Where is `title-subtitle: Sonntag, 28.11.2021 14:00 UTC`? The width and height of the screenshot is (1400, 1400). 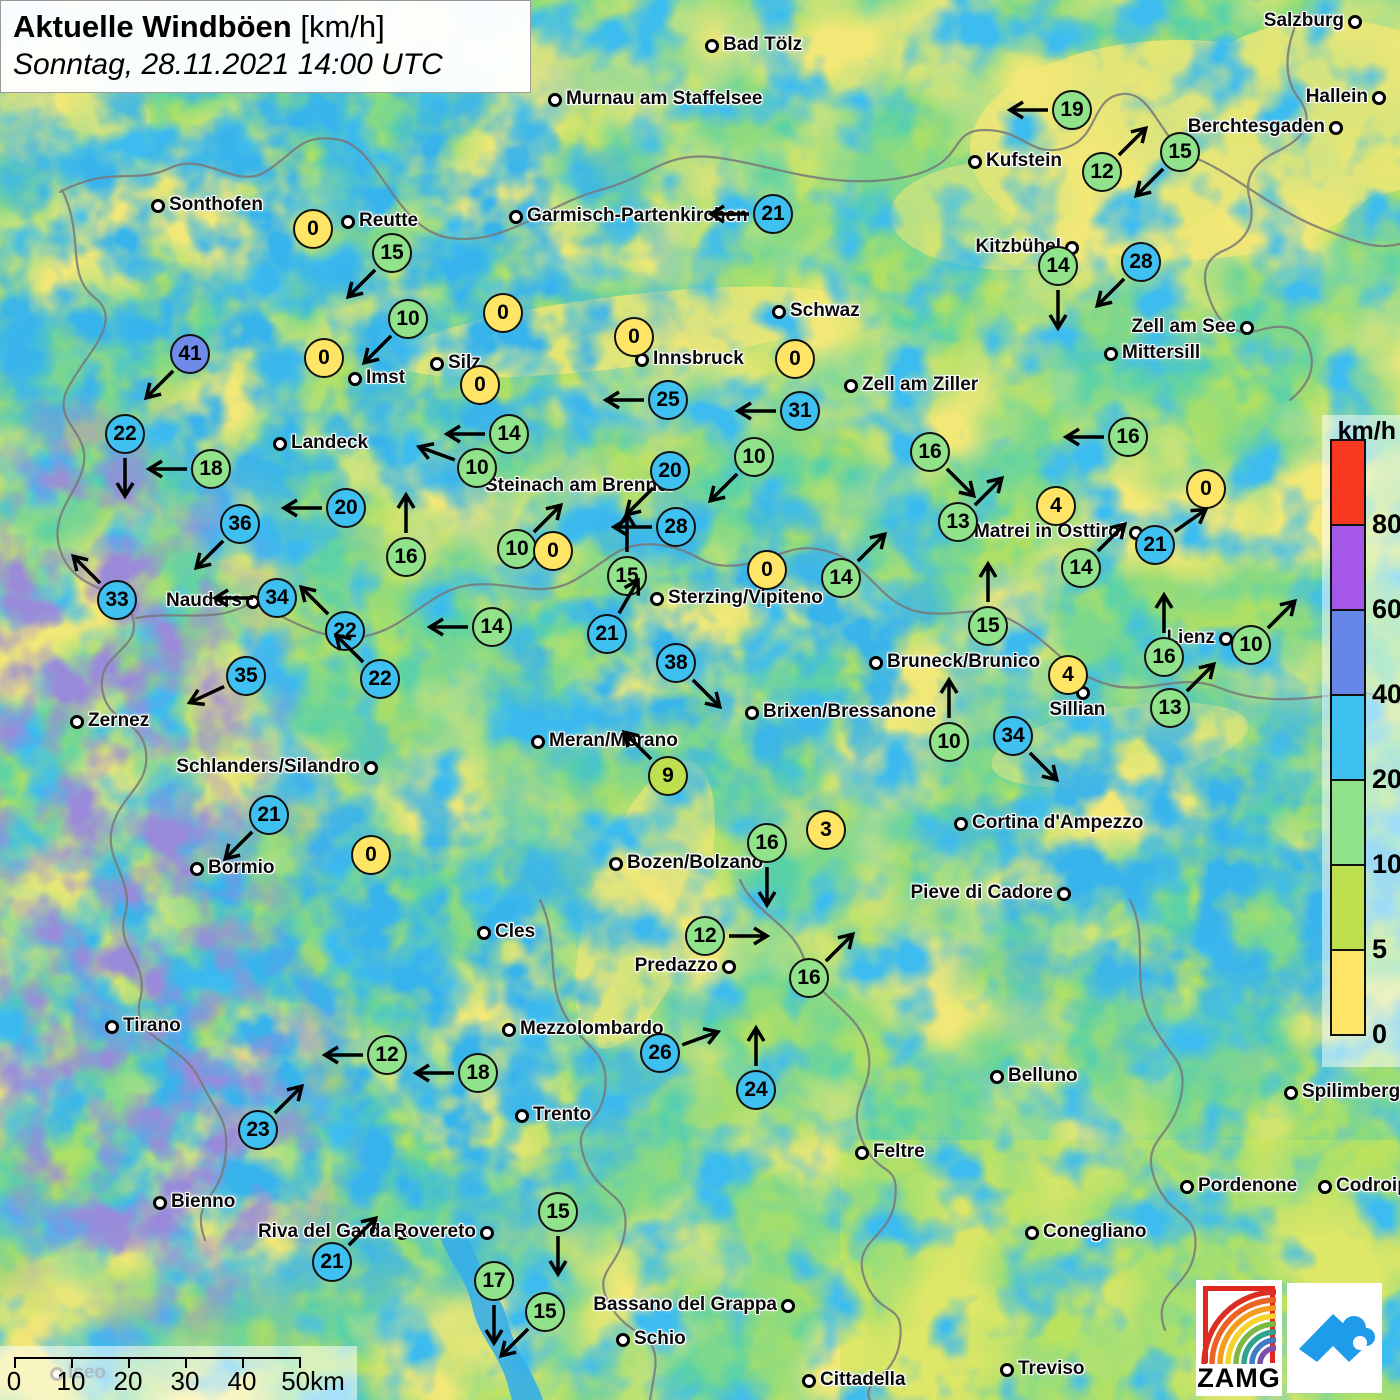
title-subtitle: Sonntag, 28.11.2021 14:00 UTC is located at coordinates (228, 64).